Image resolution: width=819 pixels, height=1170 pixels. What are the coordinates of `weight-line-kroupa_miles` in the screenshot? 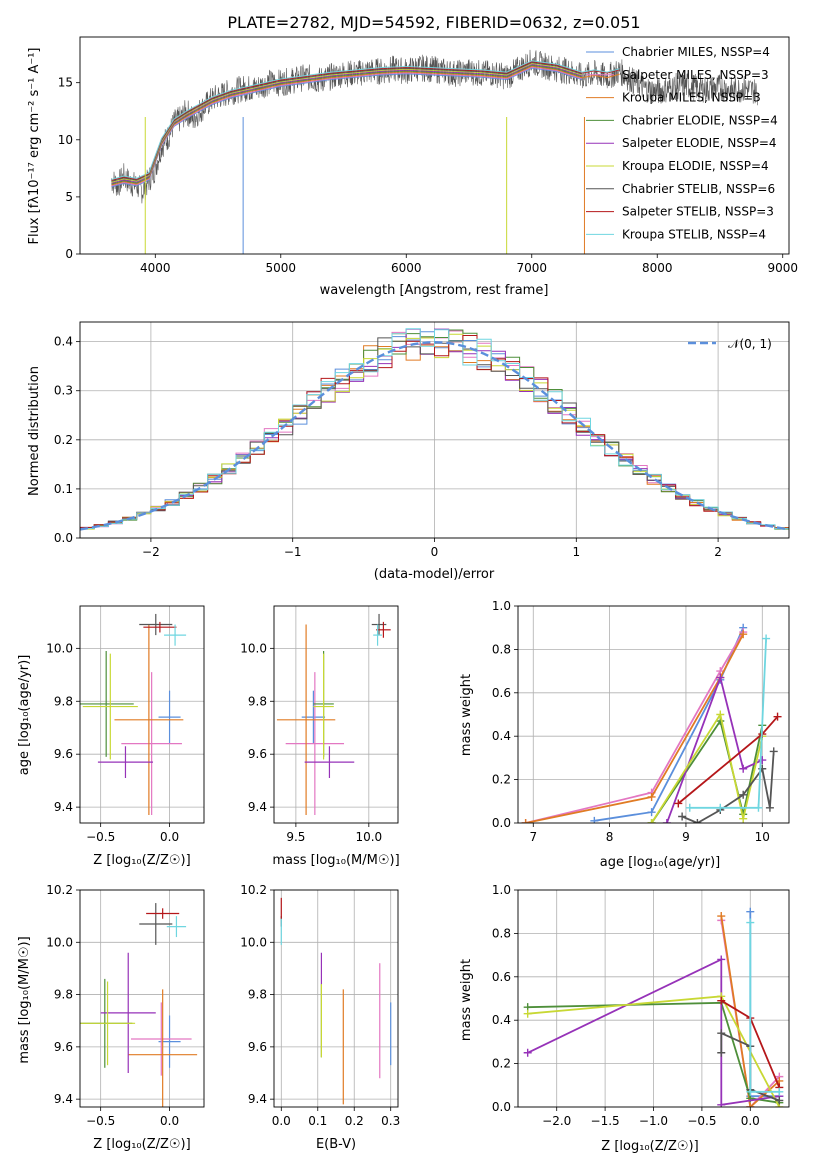 It's located at (634, 728).